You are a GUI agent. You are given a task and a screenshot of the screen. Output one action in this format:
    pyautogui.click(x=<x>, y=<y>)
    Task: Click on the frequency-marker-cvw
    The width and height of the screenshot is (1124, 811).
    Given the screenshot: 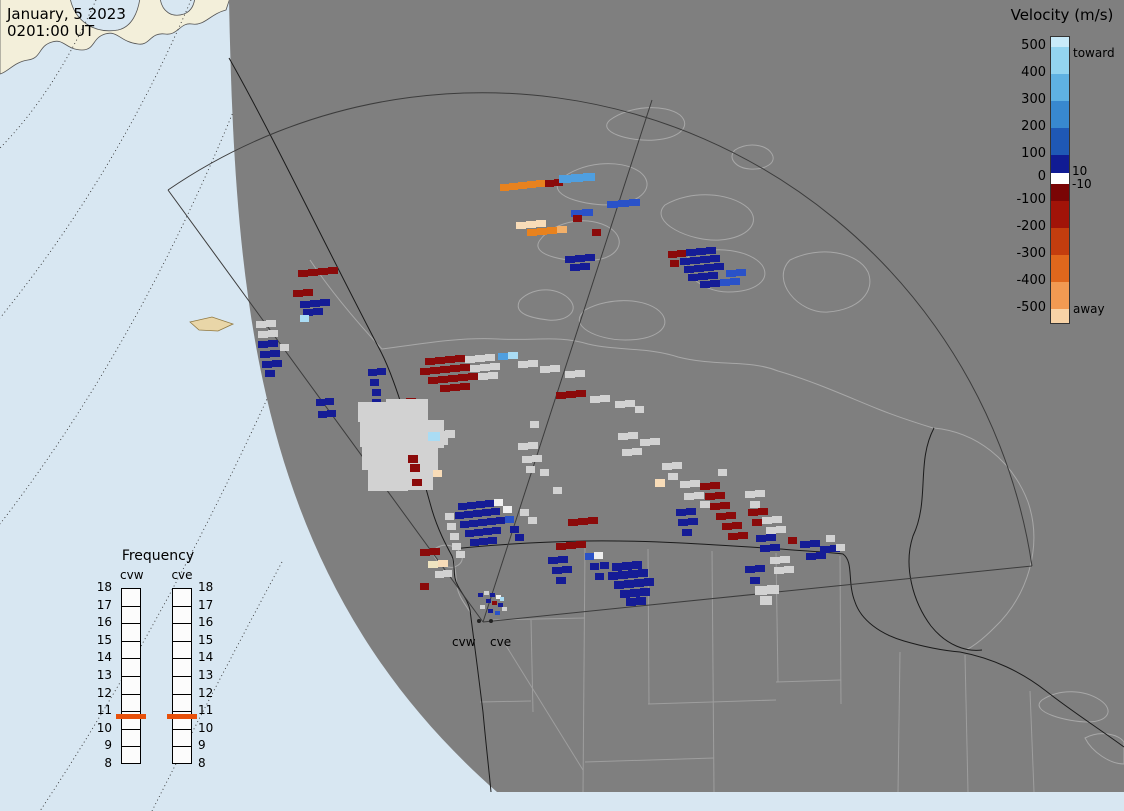 What is the action you would take?
    pyautogui.click(x=131, y=716)
    